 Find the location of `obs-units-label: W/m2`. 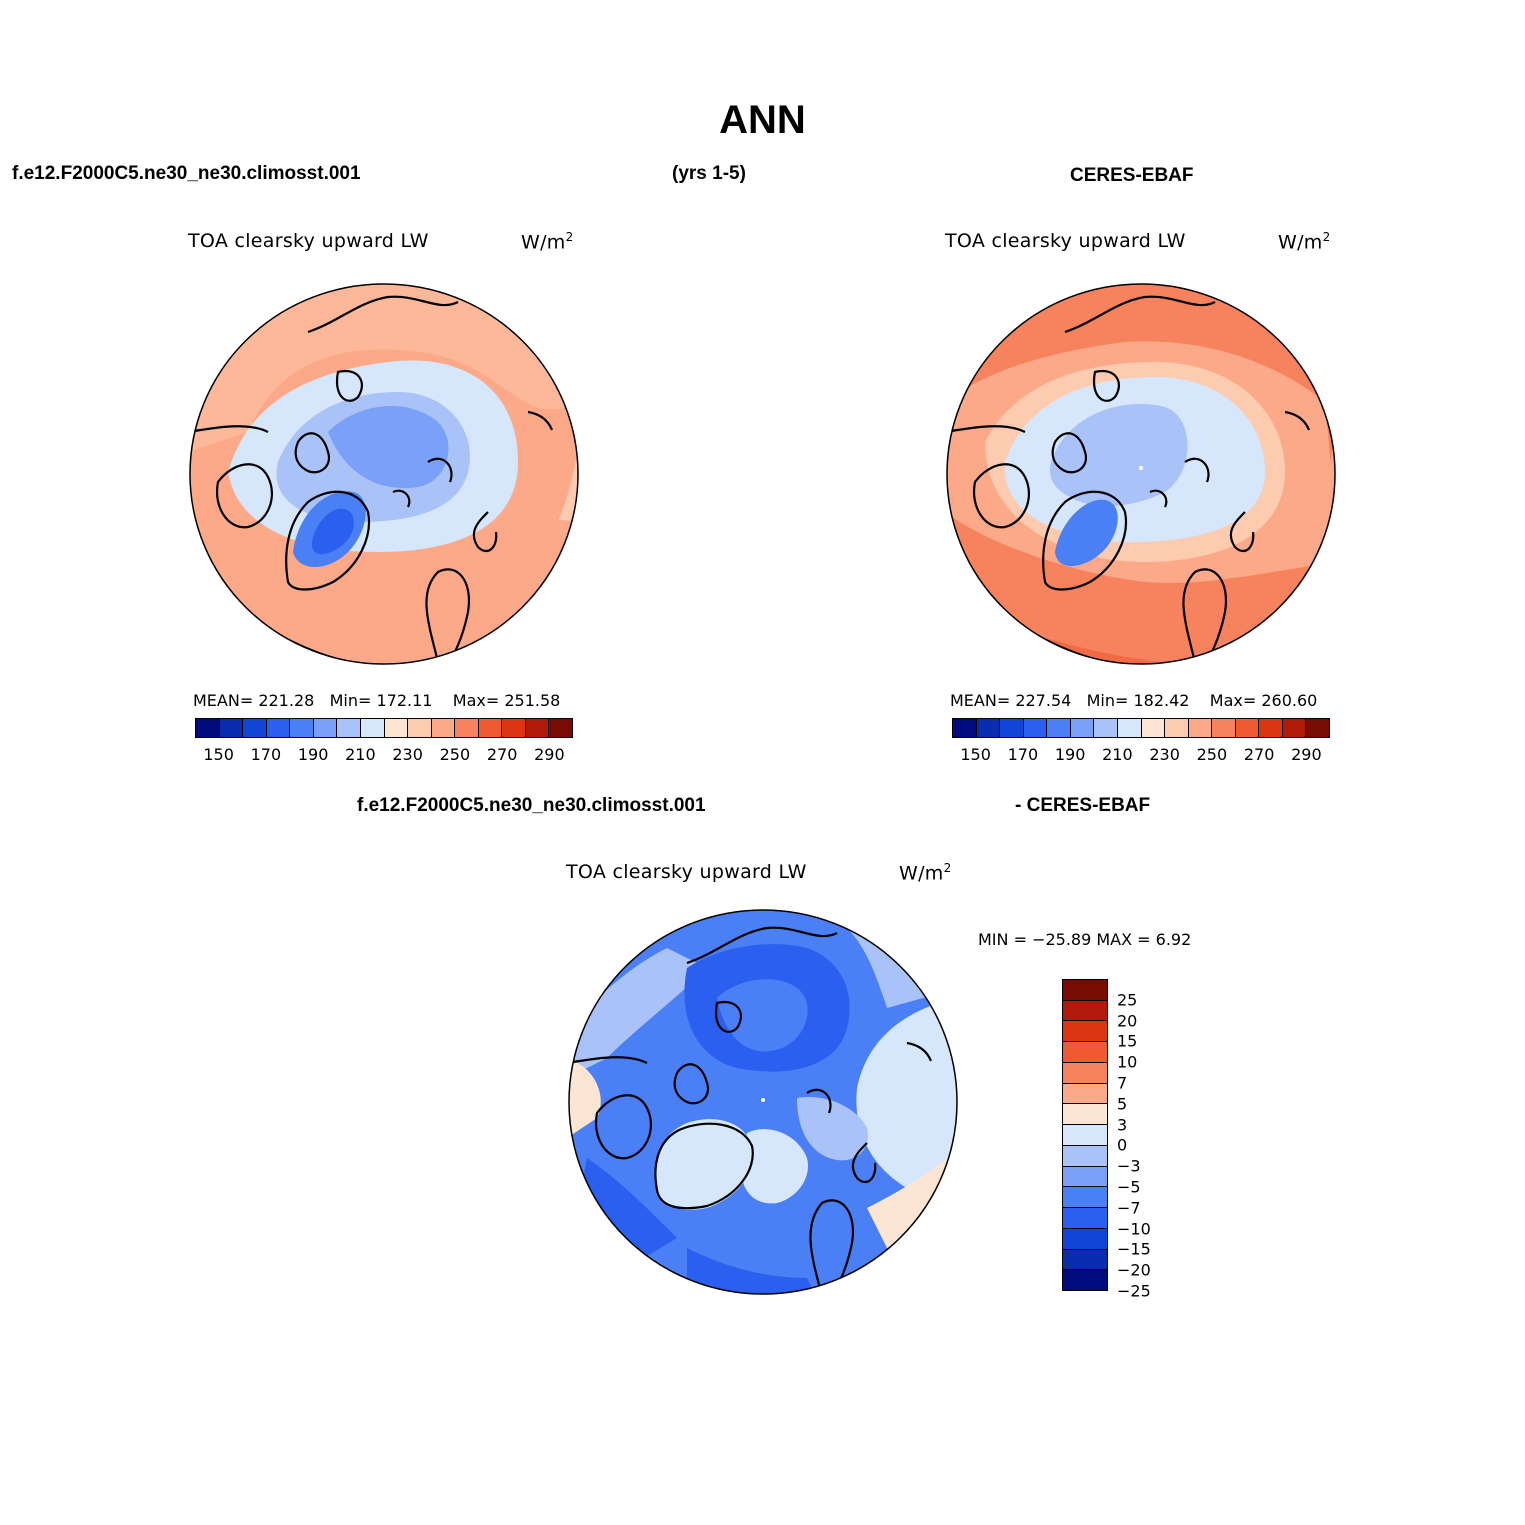

obs-units-label: W/m2 is located at coordinates (1304, 242).